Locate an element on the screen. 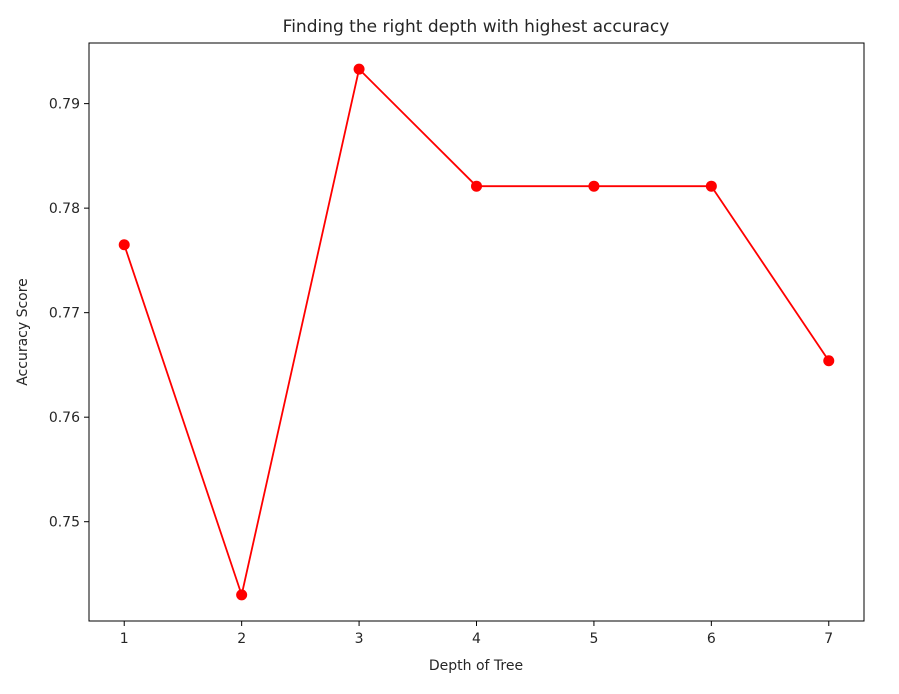 The width and height of the screenshot is (899, 694). y-axis-ticks: 0.75 0.76 0.77 0.78 0.79 is located at coordinates (69, 314).